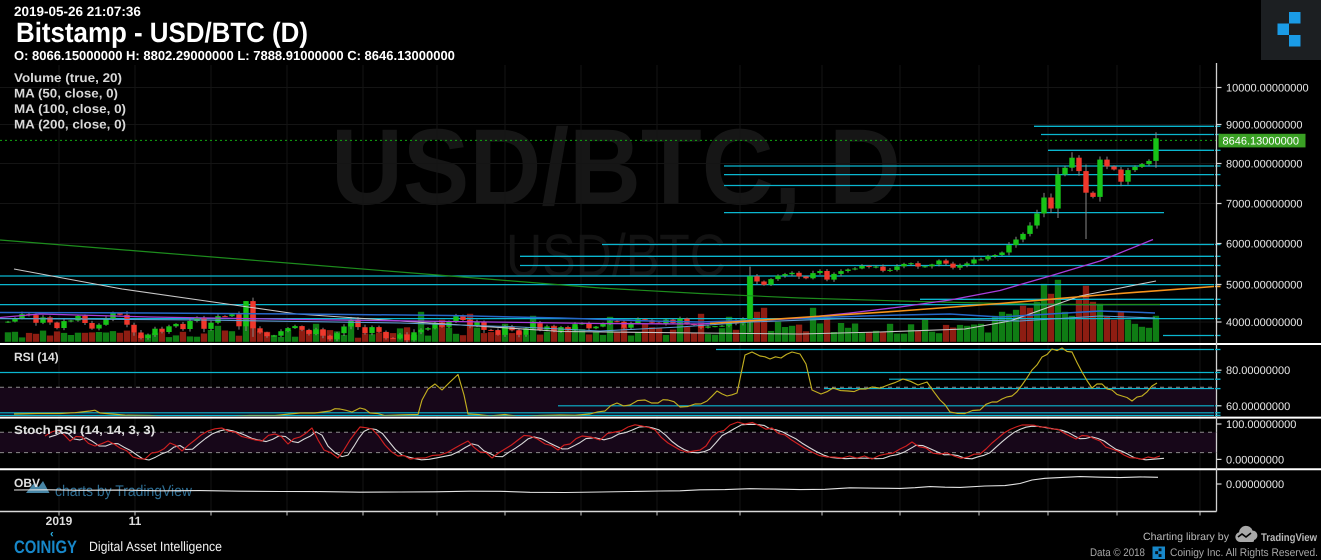 The width and height of the screenshot is (1321, 560). Describe the element at coordinates (66, 94) in the screenshot. I see `svg-text: MA (50, close, 0)` at that location.